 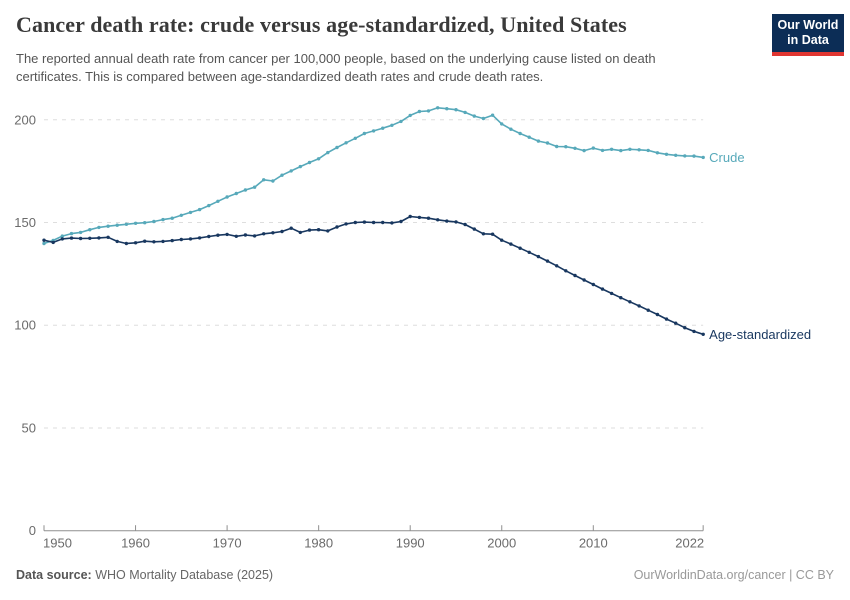 What do you see at coordinates (726, 157) in the screenshot?
I see `series-label-crude: Crude` at bounding box center [726, 157].